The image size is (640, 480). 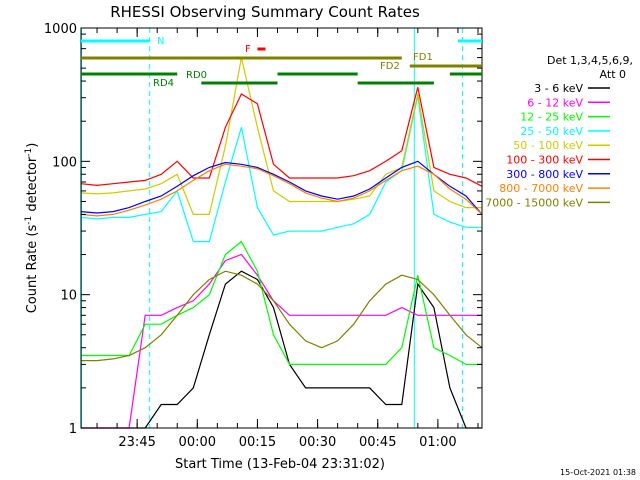 What do you see at coordinates (160, 41) in the screenshot?
I see `state-label-n: N` at bounding box center [160, 41].